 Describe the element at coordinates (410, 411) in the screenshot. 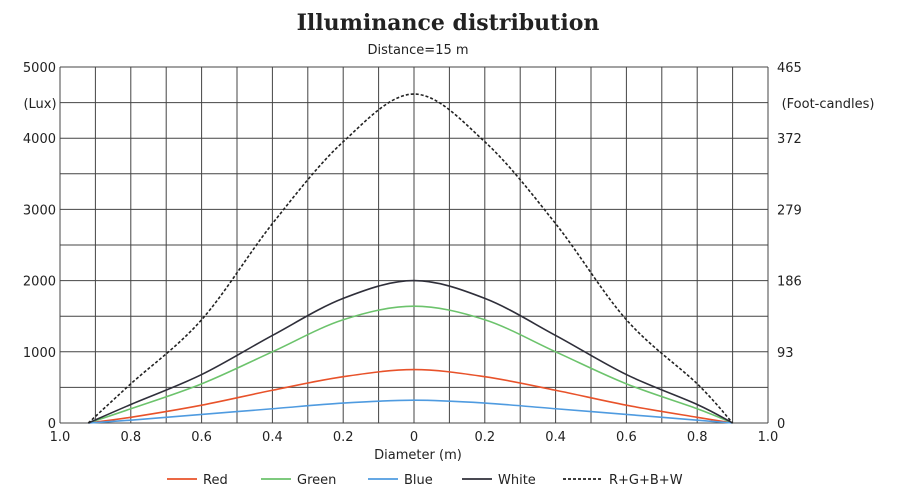

I see `series-line-blue` at that location.